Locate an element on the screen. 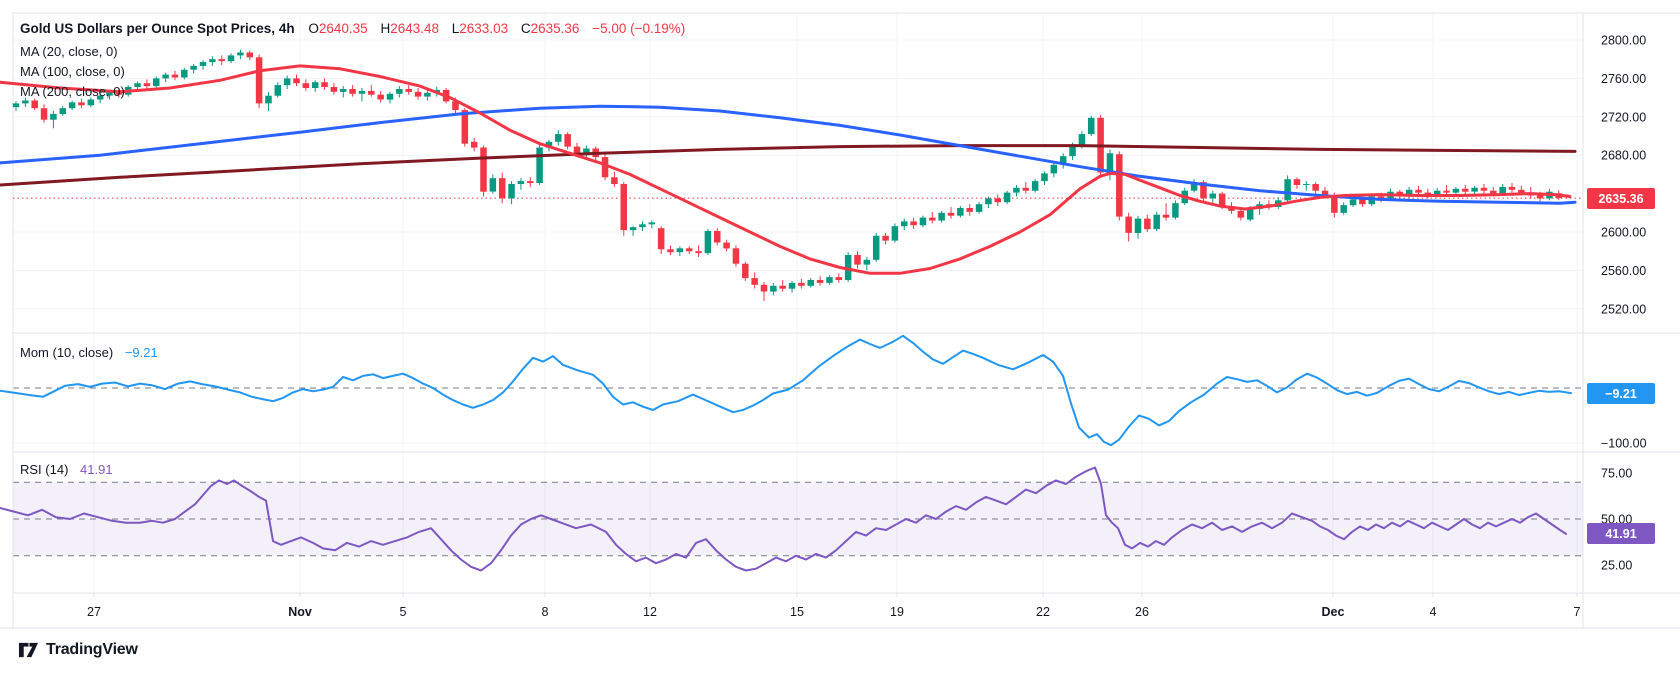 Image resolution: width=1680 pixels, height=674 pixels. svg-text: 2680.00 is located at coordinates (1623, 156).